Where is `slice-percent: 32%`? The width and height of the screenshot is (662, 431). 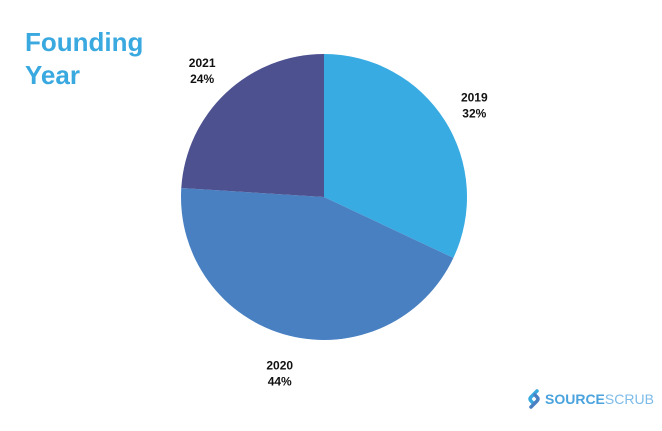 slice-percent: 32% is located at coordinates (474, 114).